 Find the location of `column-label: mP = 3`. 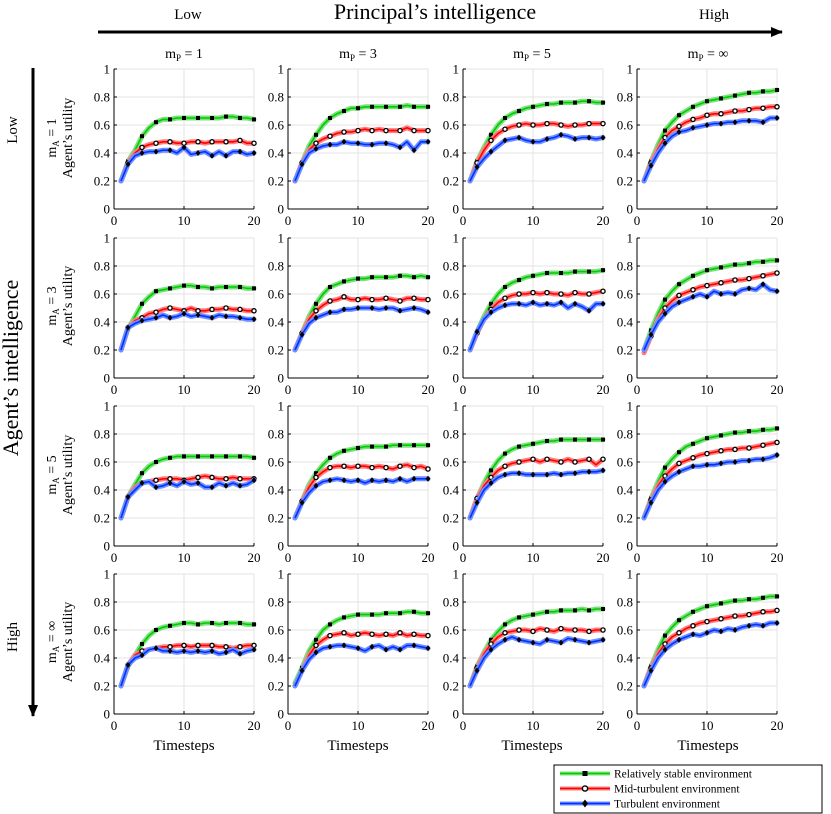

column-label: mP = 3 is located at coordinates (358, 55).